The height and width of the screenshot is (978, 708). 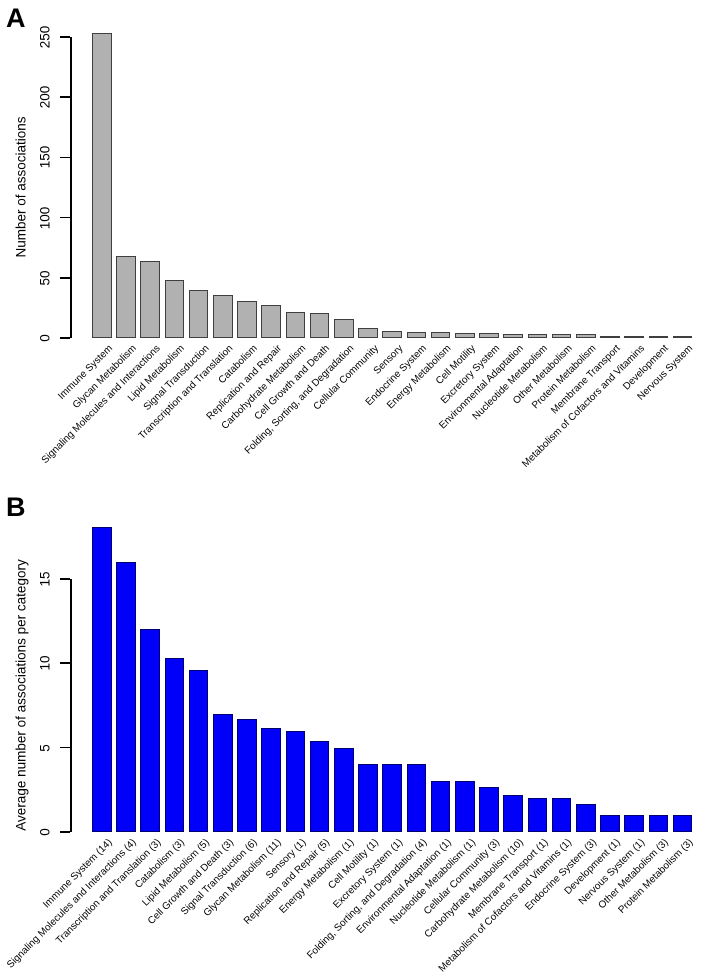 I want to click on panel-b-letter: B, so click(x=16, y=507).